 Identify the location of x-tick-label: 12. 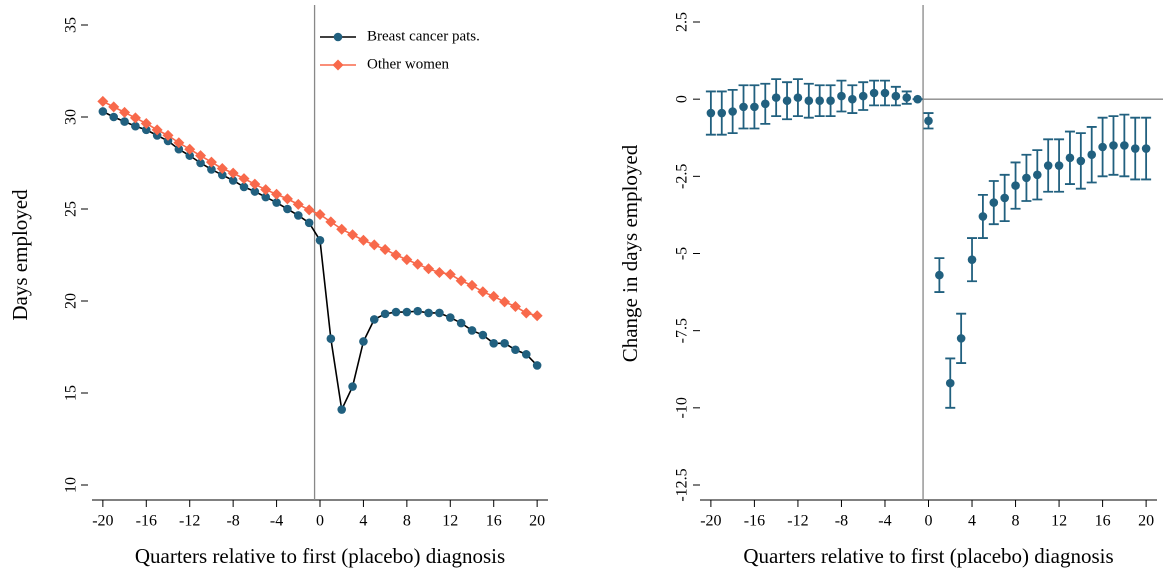
(450, 521).